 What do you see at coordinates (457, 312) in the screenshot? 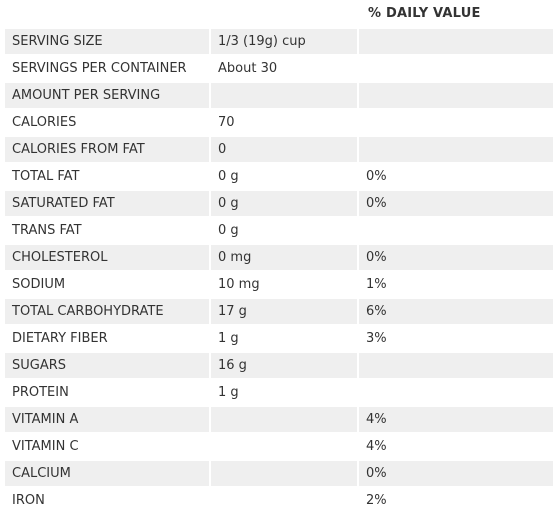
I see `nutrient-daily-value: 6%` at bounding box center [457, 312].